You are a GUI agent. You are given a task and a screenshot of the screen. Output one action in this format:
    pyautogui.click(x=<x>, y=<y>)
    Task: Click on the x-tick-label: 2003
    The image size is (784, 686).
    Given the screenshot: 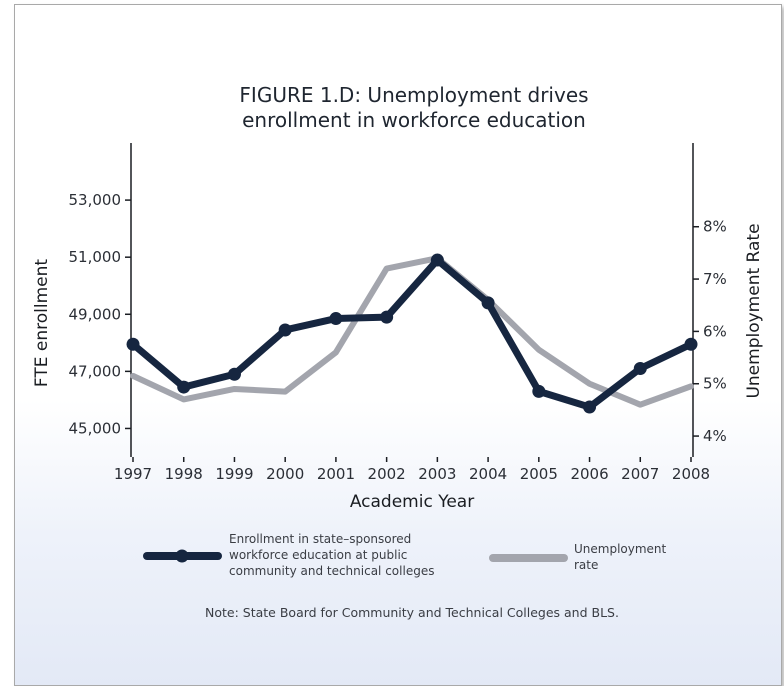 What is the action you would take?
    pyautogui.click(x=437, y=474)
    